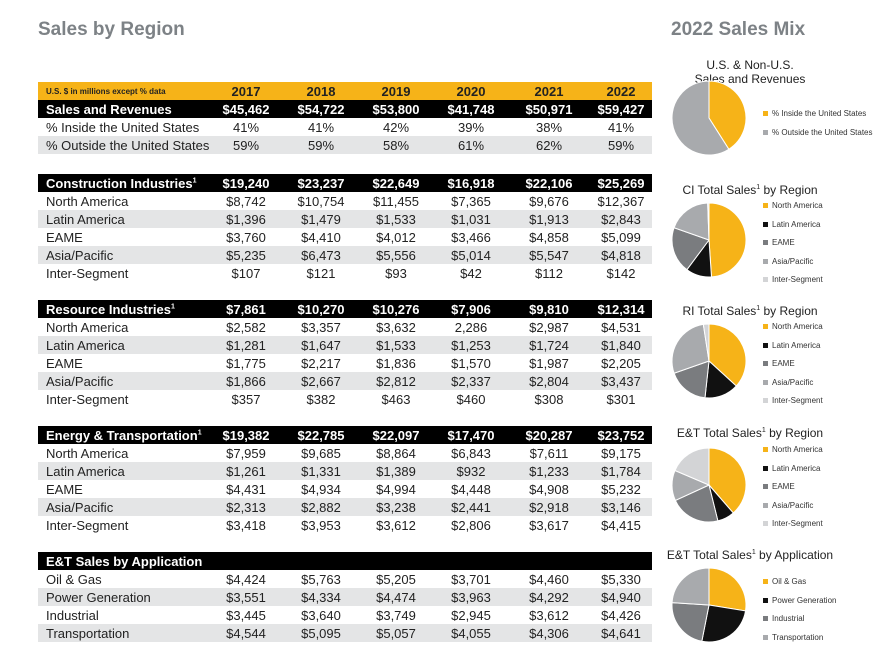  I want to click on table-cell: $3,418, so click(246, 525).